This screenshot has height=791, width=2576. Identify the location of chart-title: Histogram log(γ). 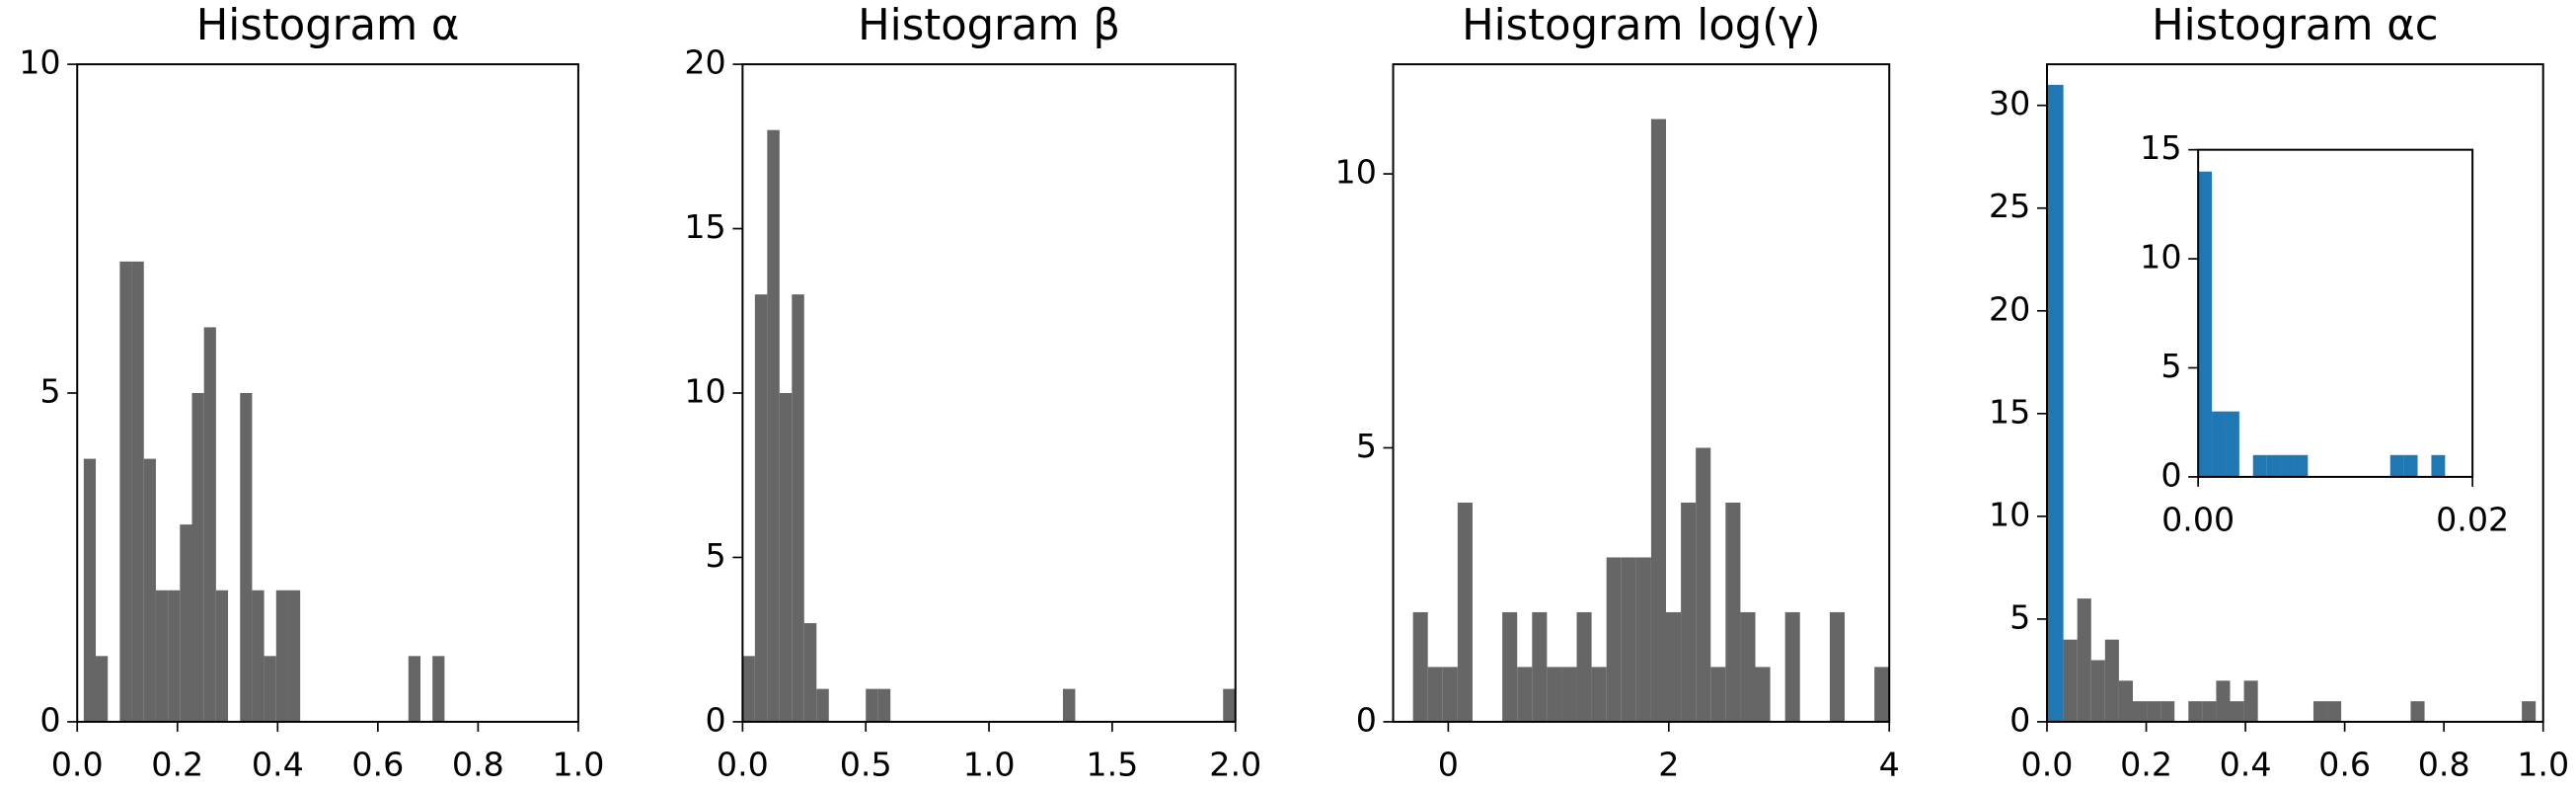
(1641, 26).